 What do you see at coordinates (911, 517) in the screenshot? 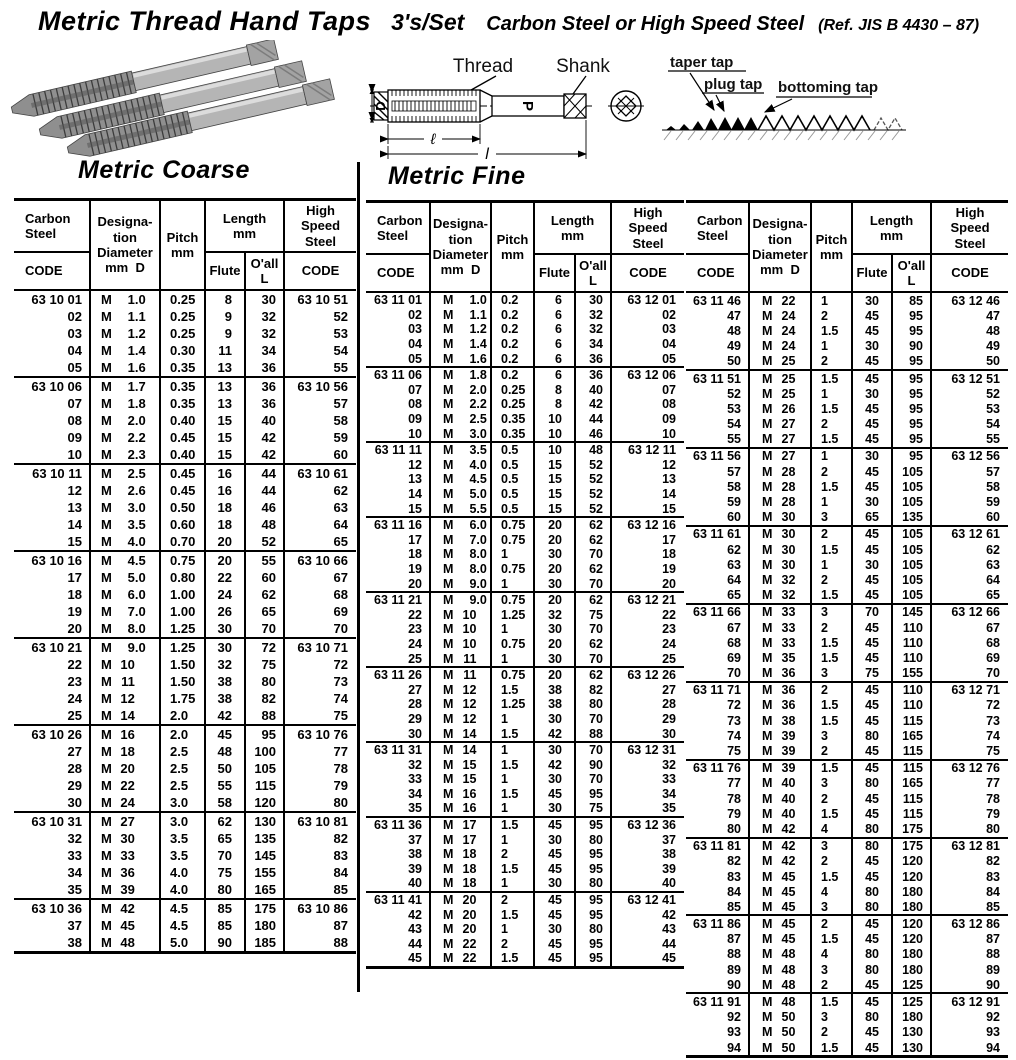
I see `cell-oall: 135` at bounding box center [911, 517].